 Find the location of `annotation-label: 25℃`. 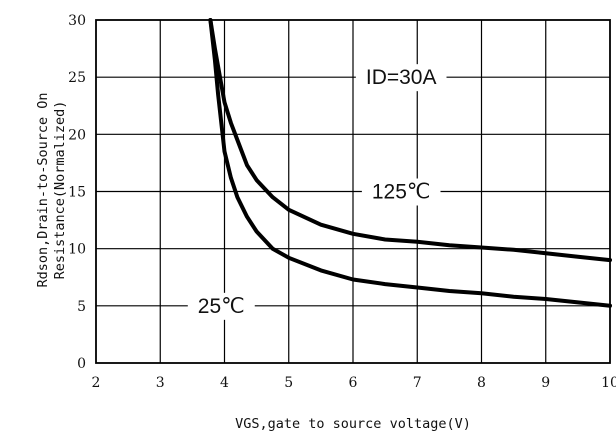

annotation-label: 25℃ is located at coordinates (221, 306).